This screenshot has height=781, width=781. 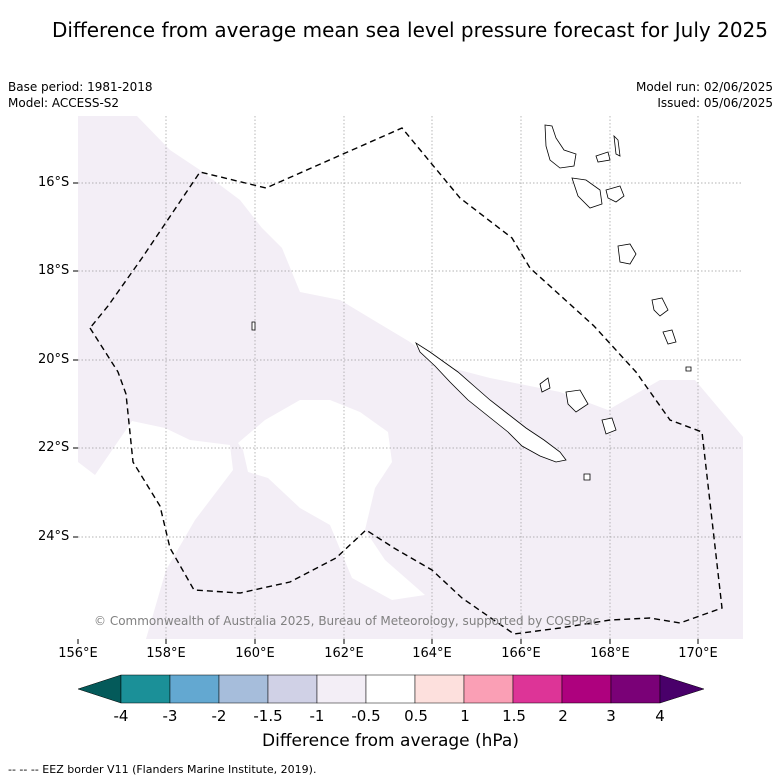 I want to click on lon-tick: 156°E, so click(x=78, y=653).